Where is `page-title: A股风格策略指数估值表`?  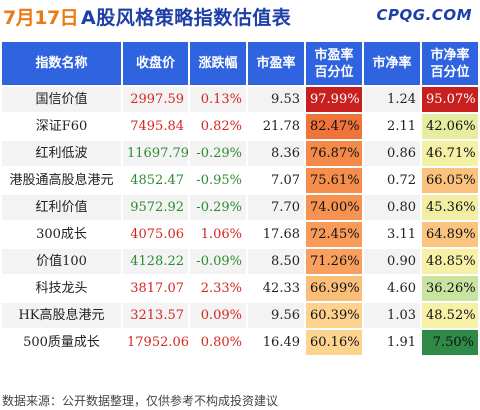
page-title: A股风格策略指数估值表 is located at coordinates (186, 18).